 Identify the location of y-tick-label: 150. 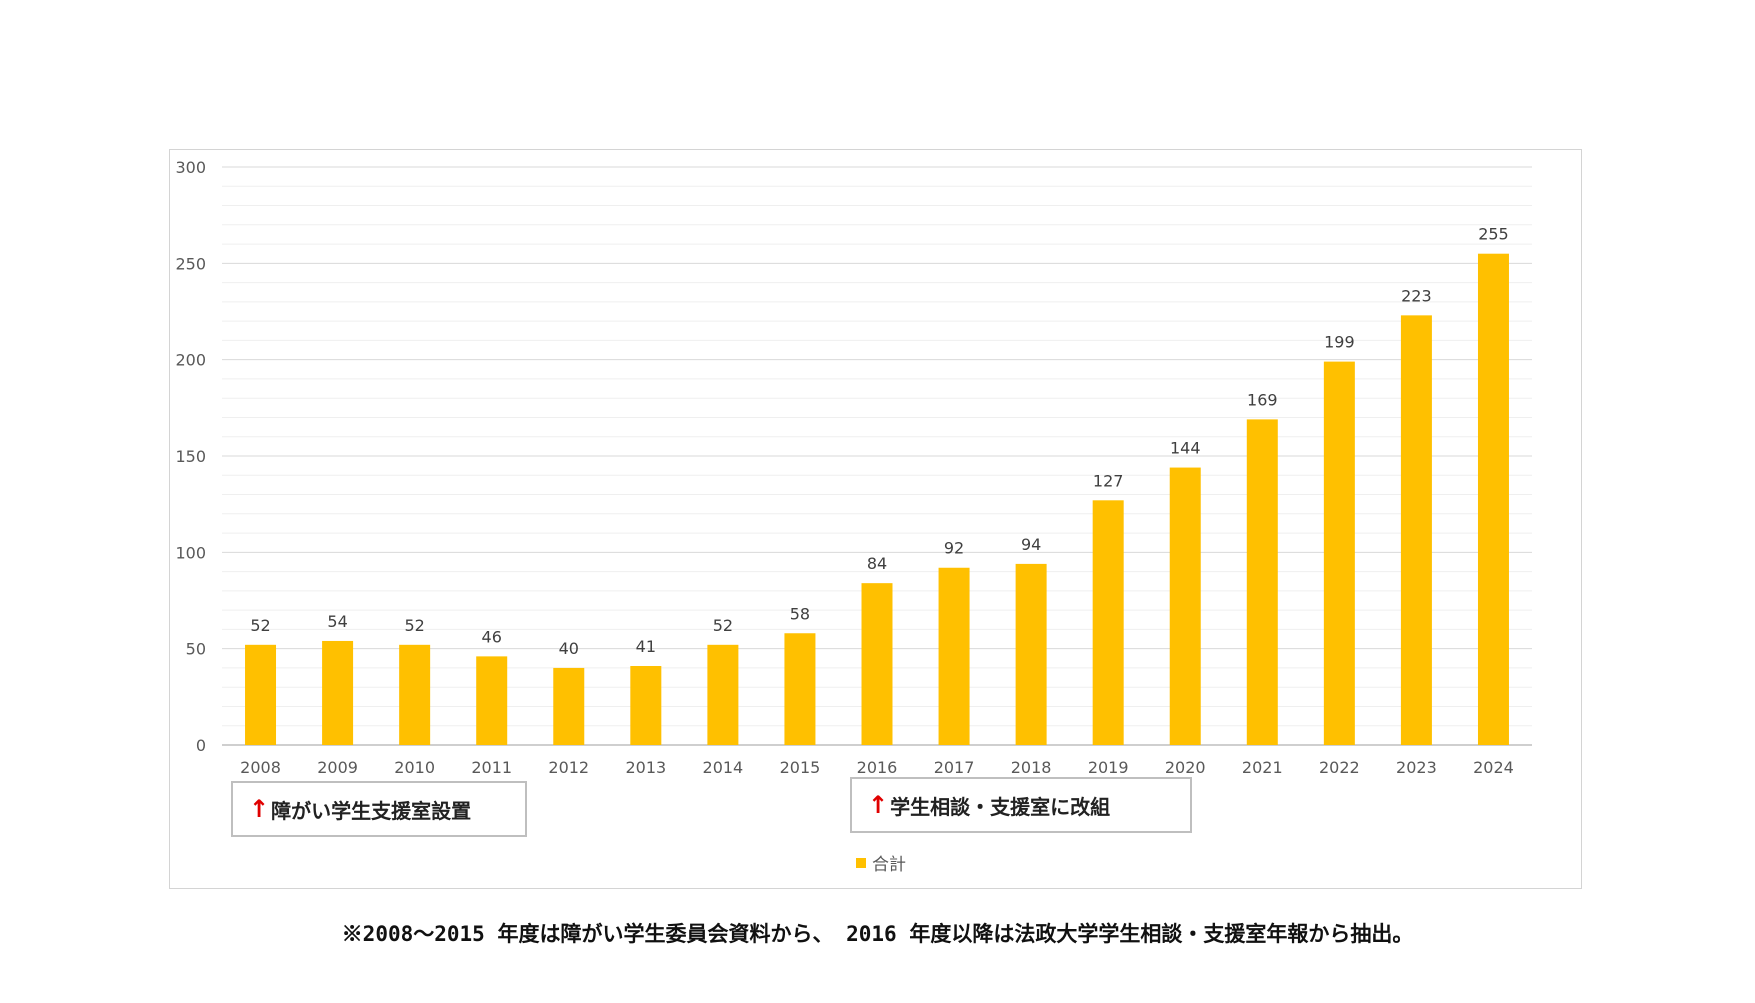
(190, 456).